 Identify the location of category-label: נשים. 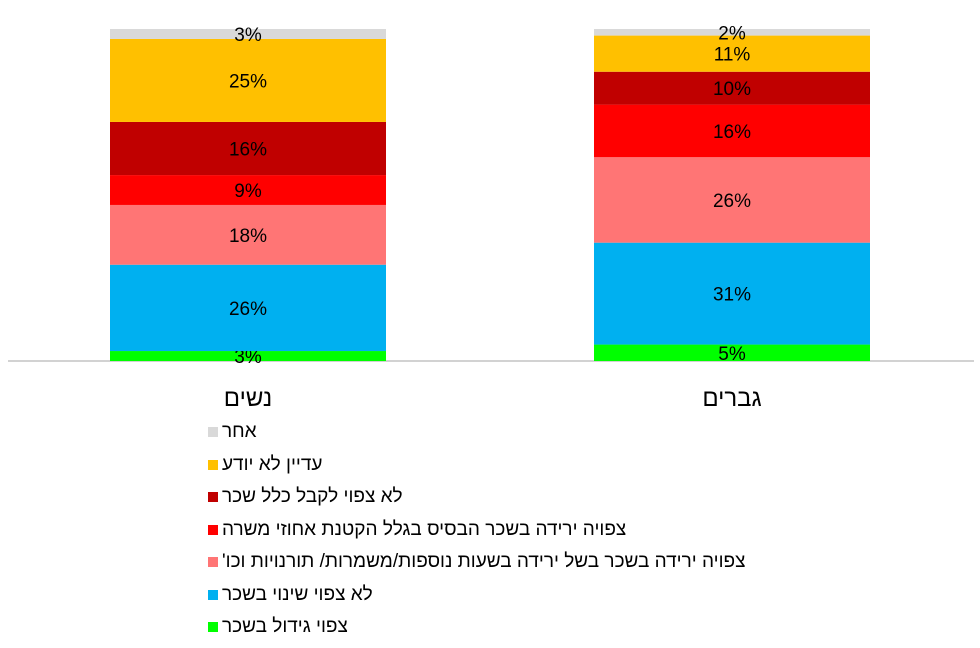
(248, 398).